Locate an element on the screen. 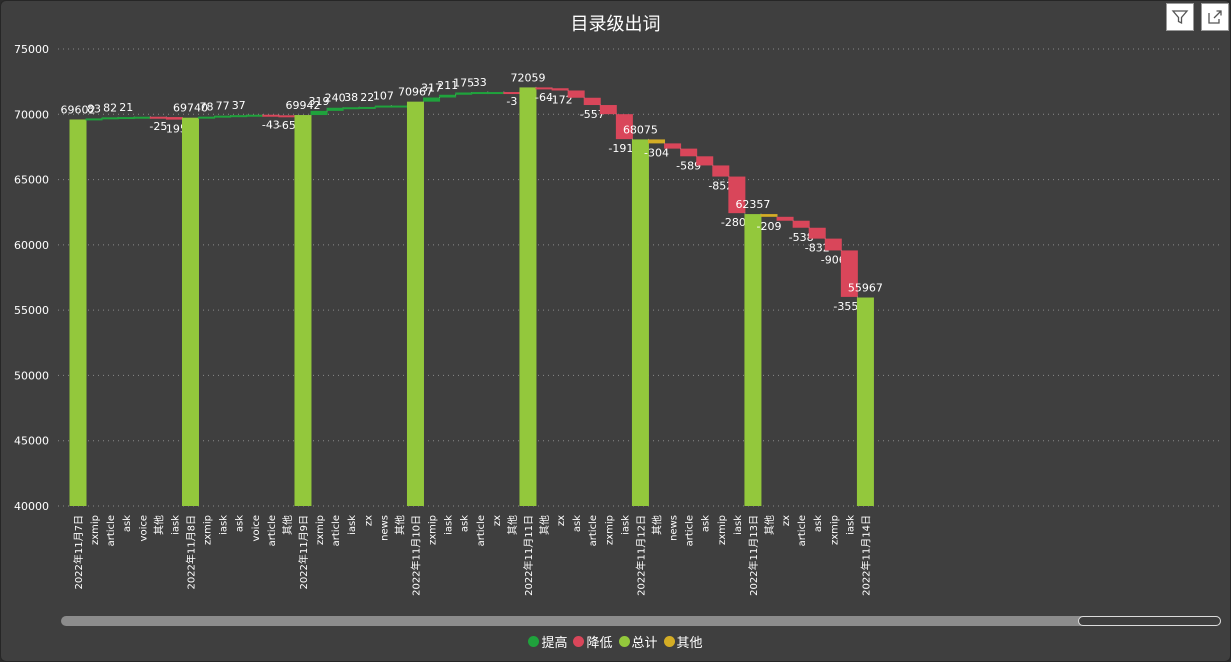  legend-item-increase: 提高 is located at coordinates (547, 641).